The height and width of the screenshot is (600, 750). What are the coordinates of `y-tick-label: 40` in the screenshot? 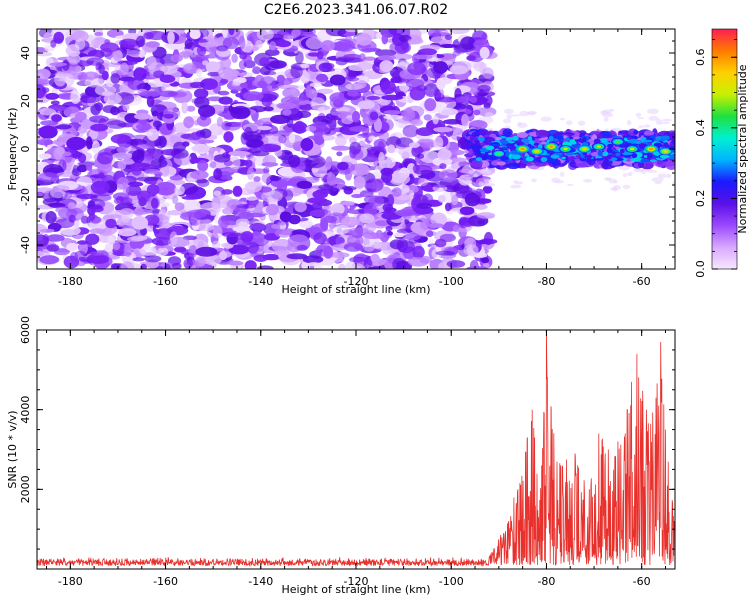 It's located at (25, 53).